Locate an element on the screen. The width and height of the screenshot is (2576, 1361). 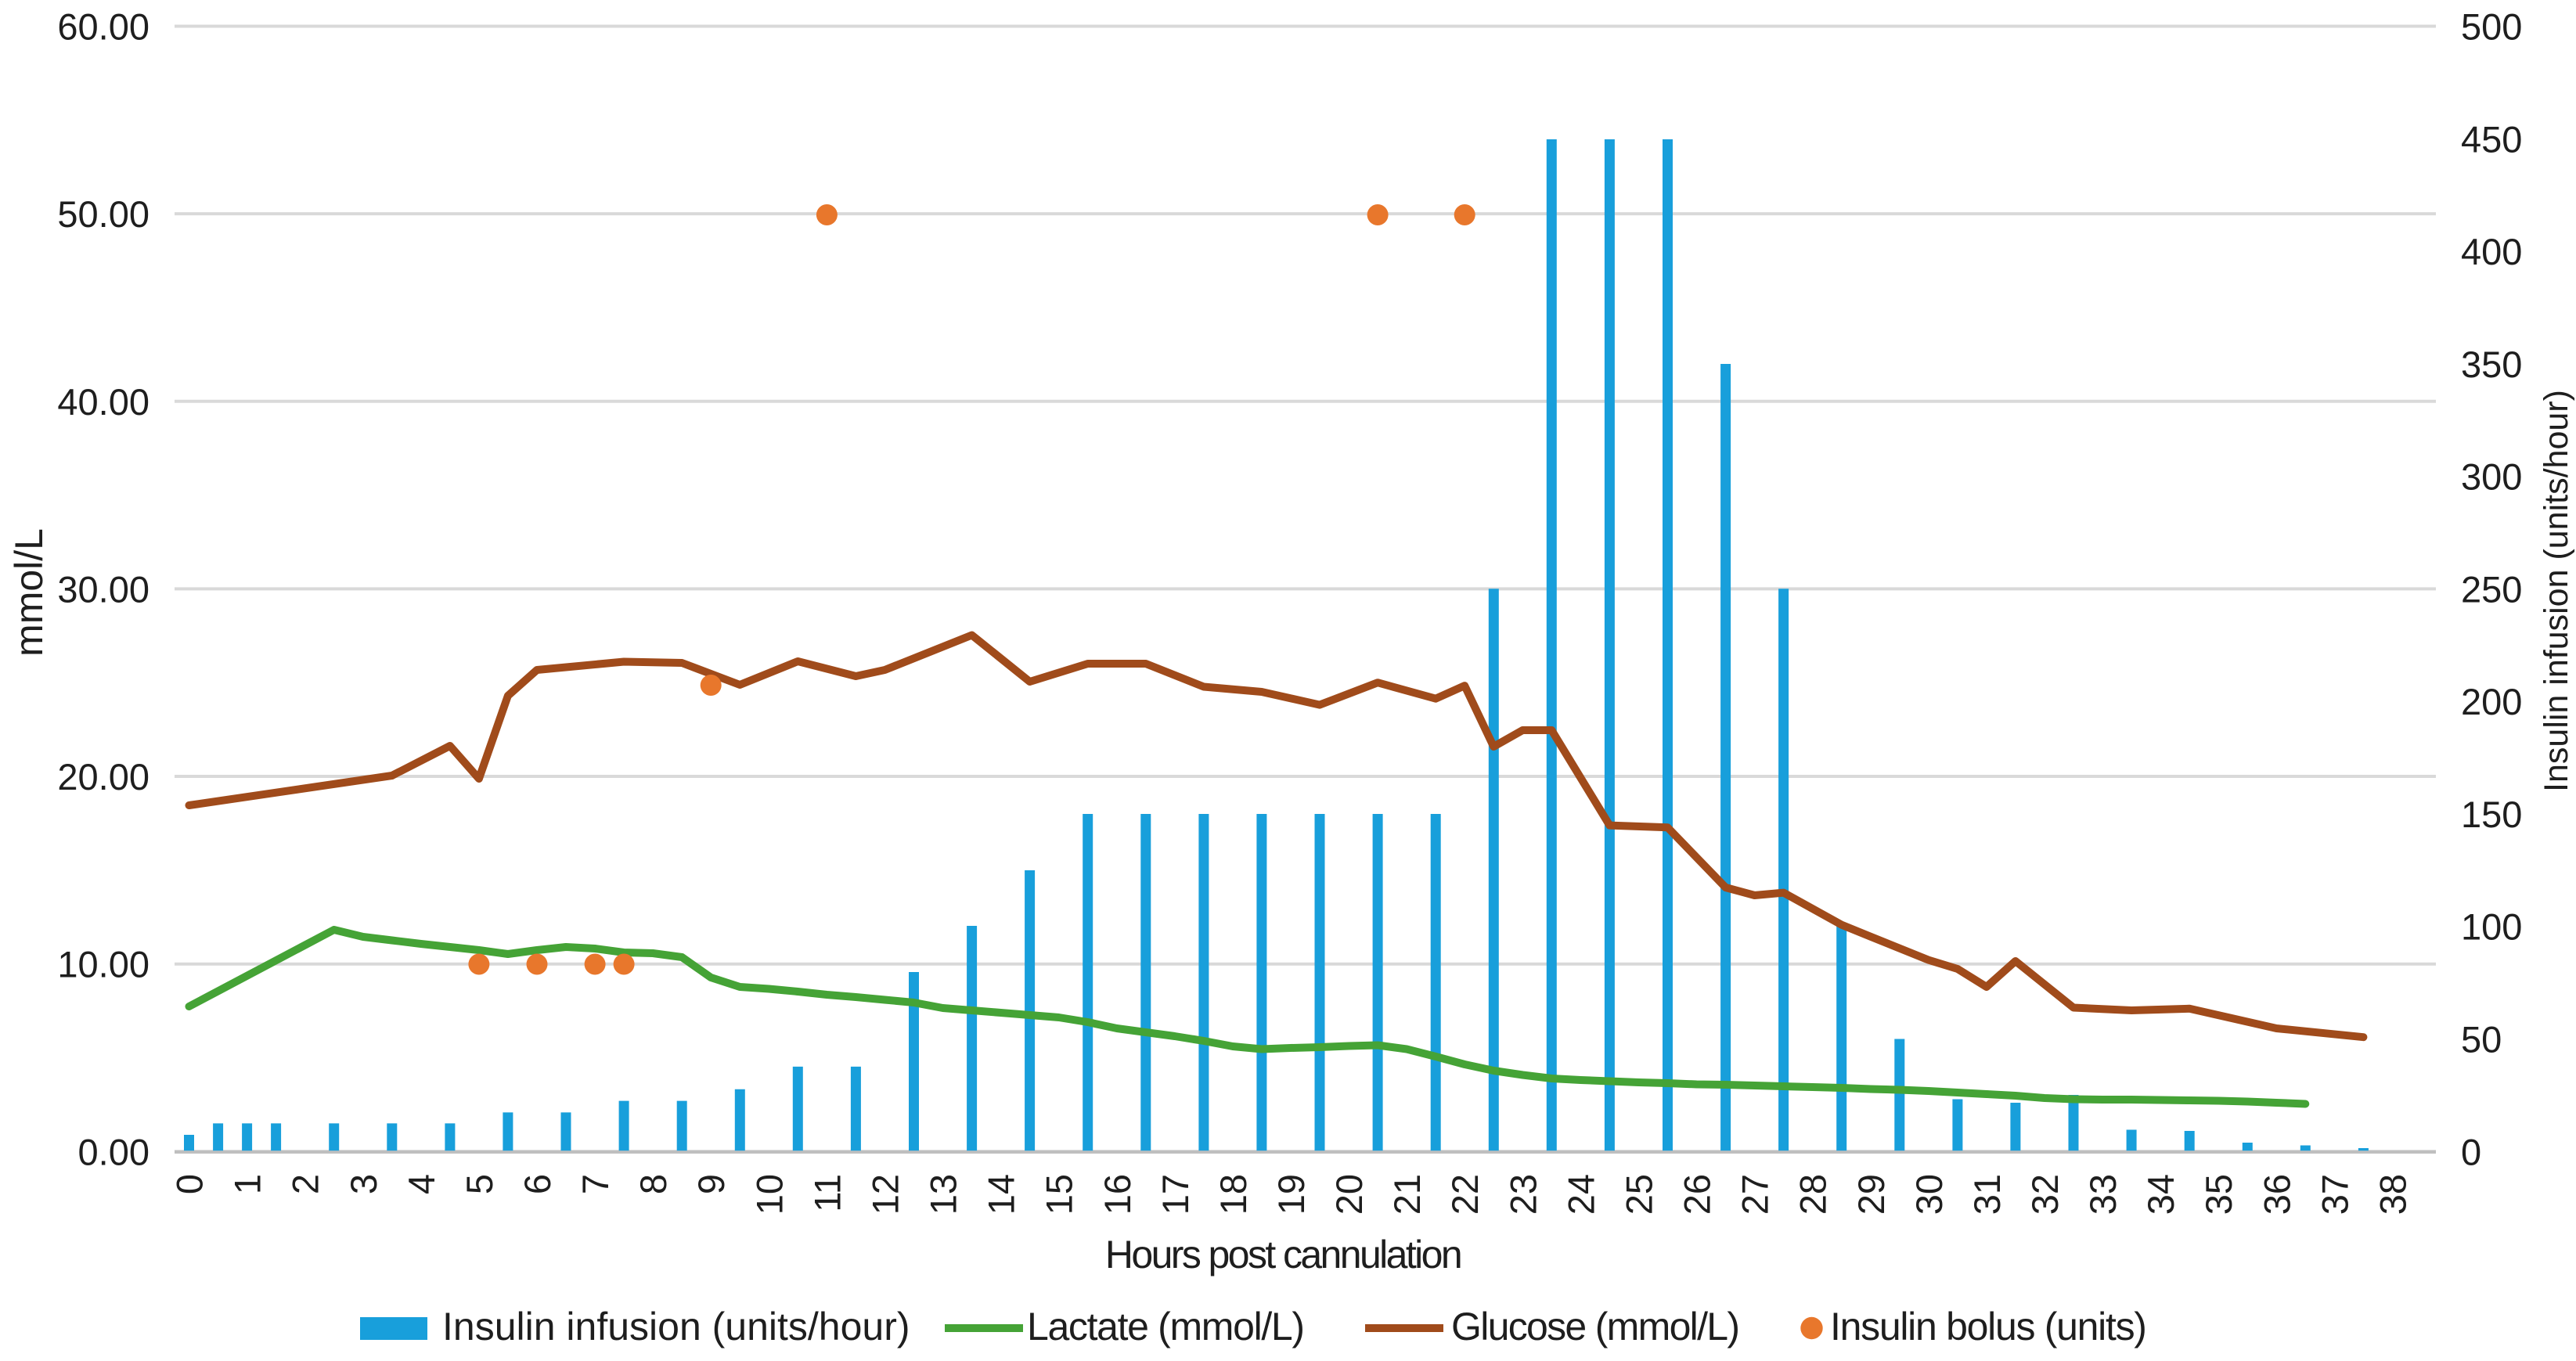
svg-text: 40.00 is located at coordinates (103, 402).